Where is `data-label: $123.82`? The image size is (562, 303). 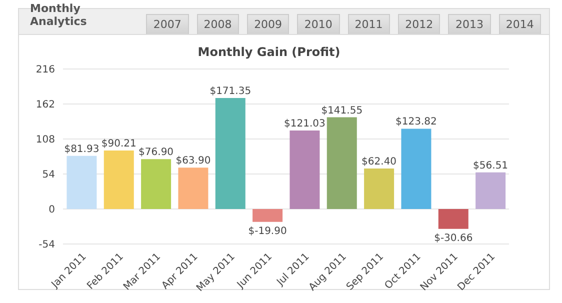 data-label: $123.82 is located at coordinates (416, 122).